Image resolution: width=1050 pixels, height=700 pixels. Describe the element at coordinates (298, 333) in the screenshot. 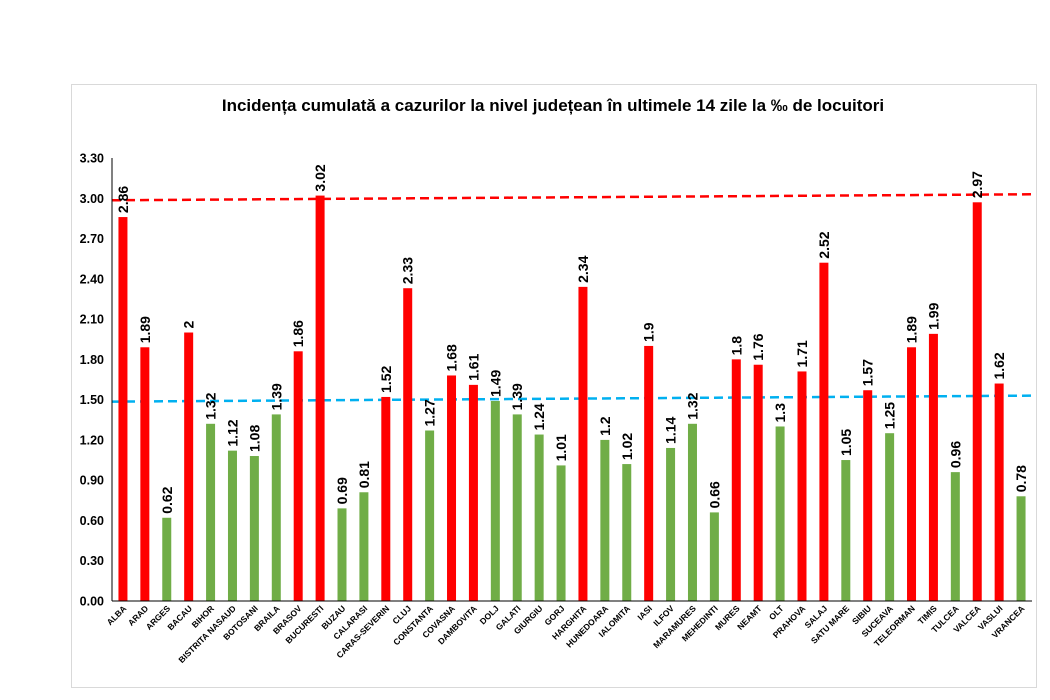

I see `data-label: 1.86` at that location.